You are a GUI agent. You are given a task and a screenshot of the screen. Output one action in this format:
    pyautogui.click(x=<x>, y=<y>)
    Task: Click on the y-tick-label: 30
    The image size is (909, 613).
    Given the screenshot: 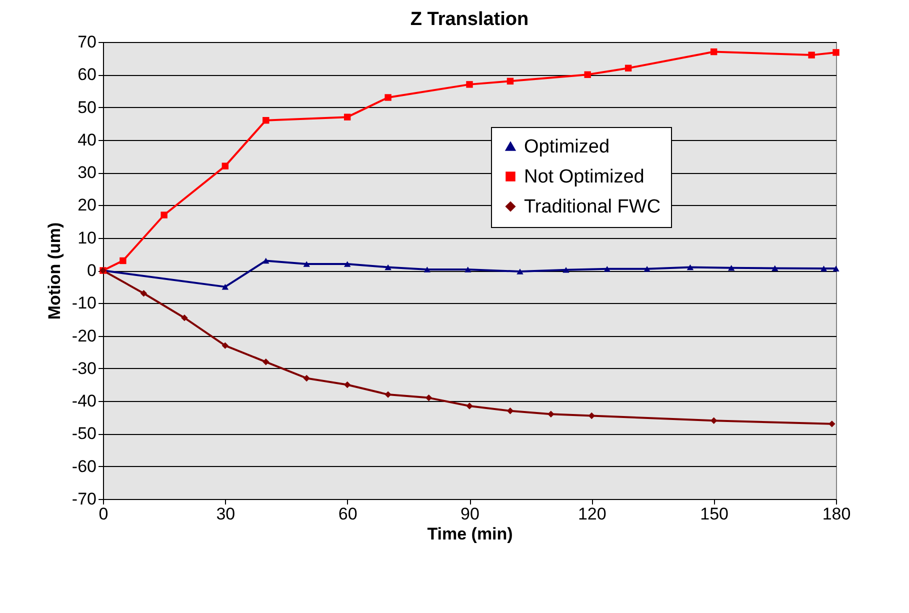 What is the action you would take?
    pyautogui.click(x=87, y=172)
    